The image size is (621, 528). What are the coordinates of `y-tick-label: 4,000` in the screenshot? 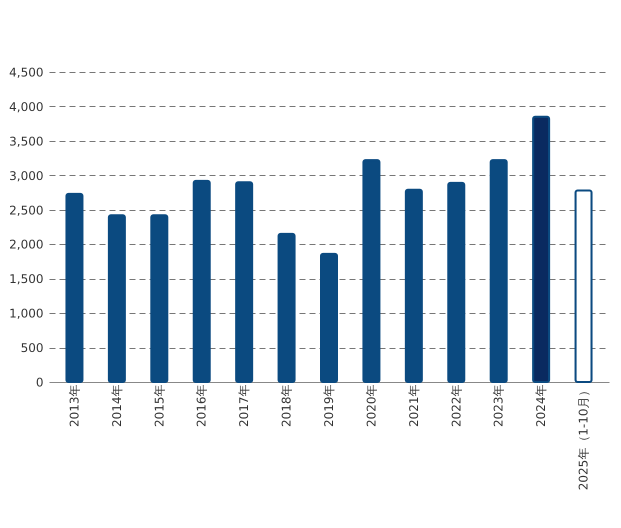 It's located at (26, 107).